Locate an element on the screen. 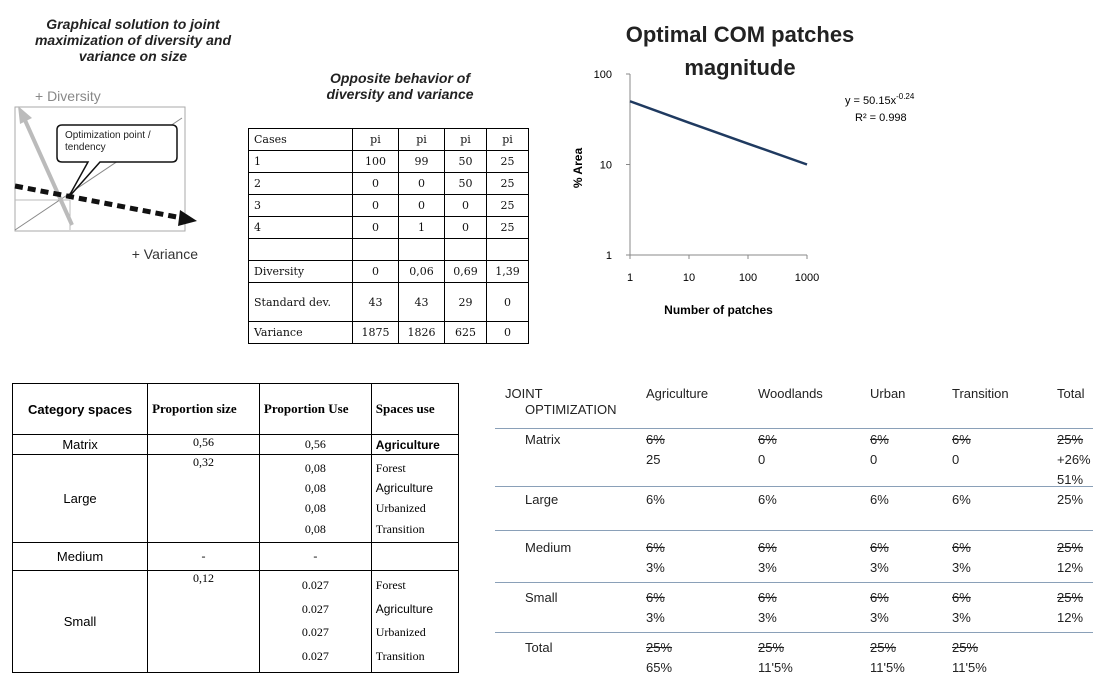 This screenshot has width=1093, height=678. header-cell: Cases is located at coordinates (300, 139).